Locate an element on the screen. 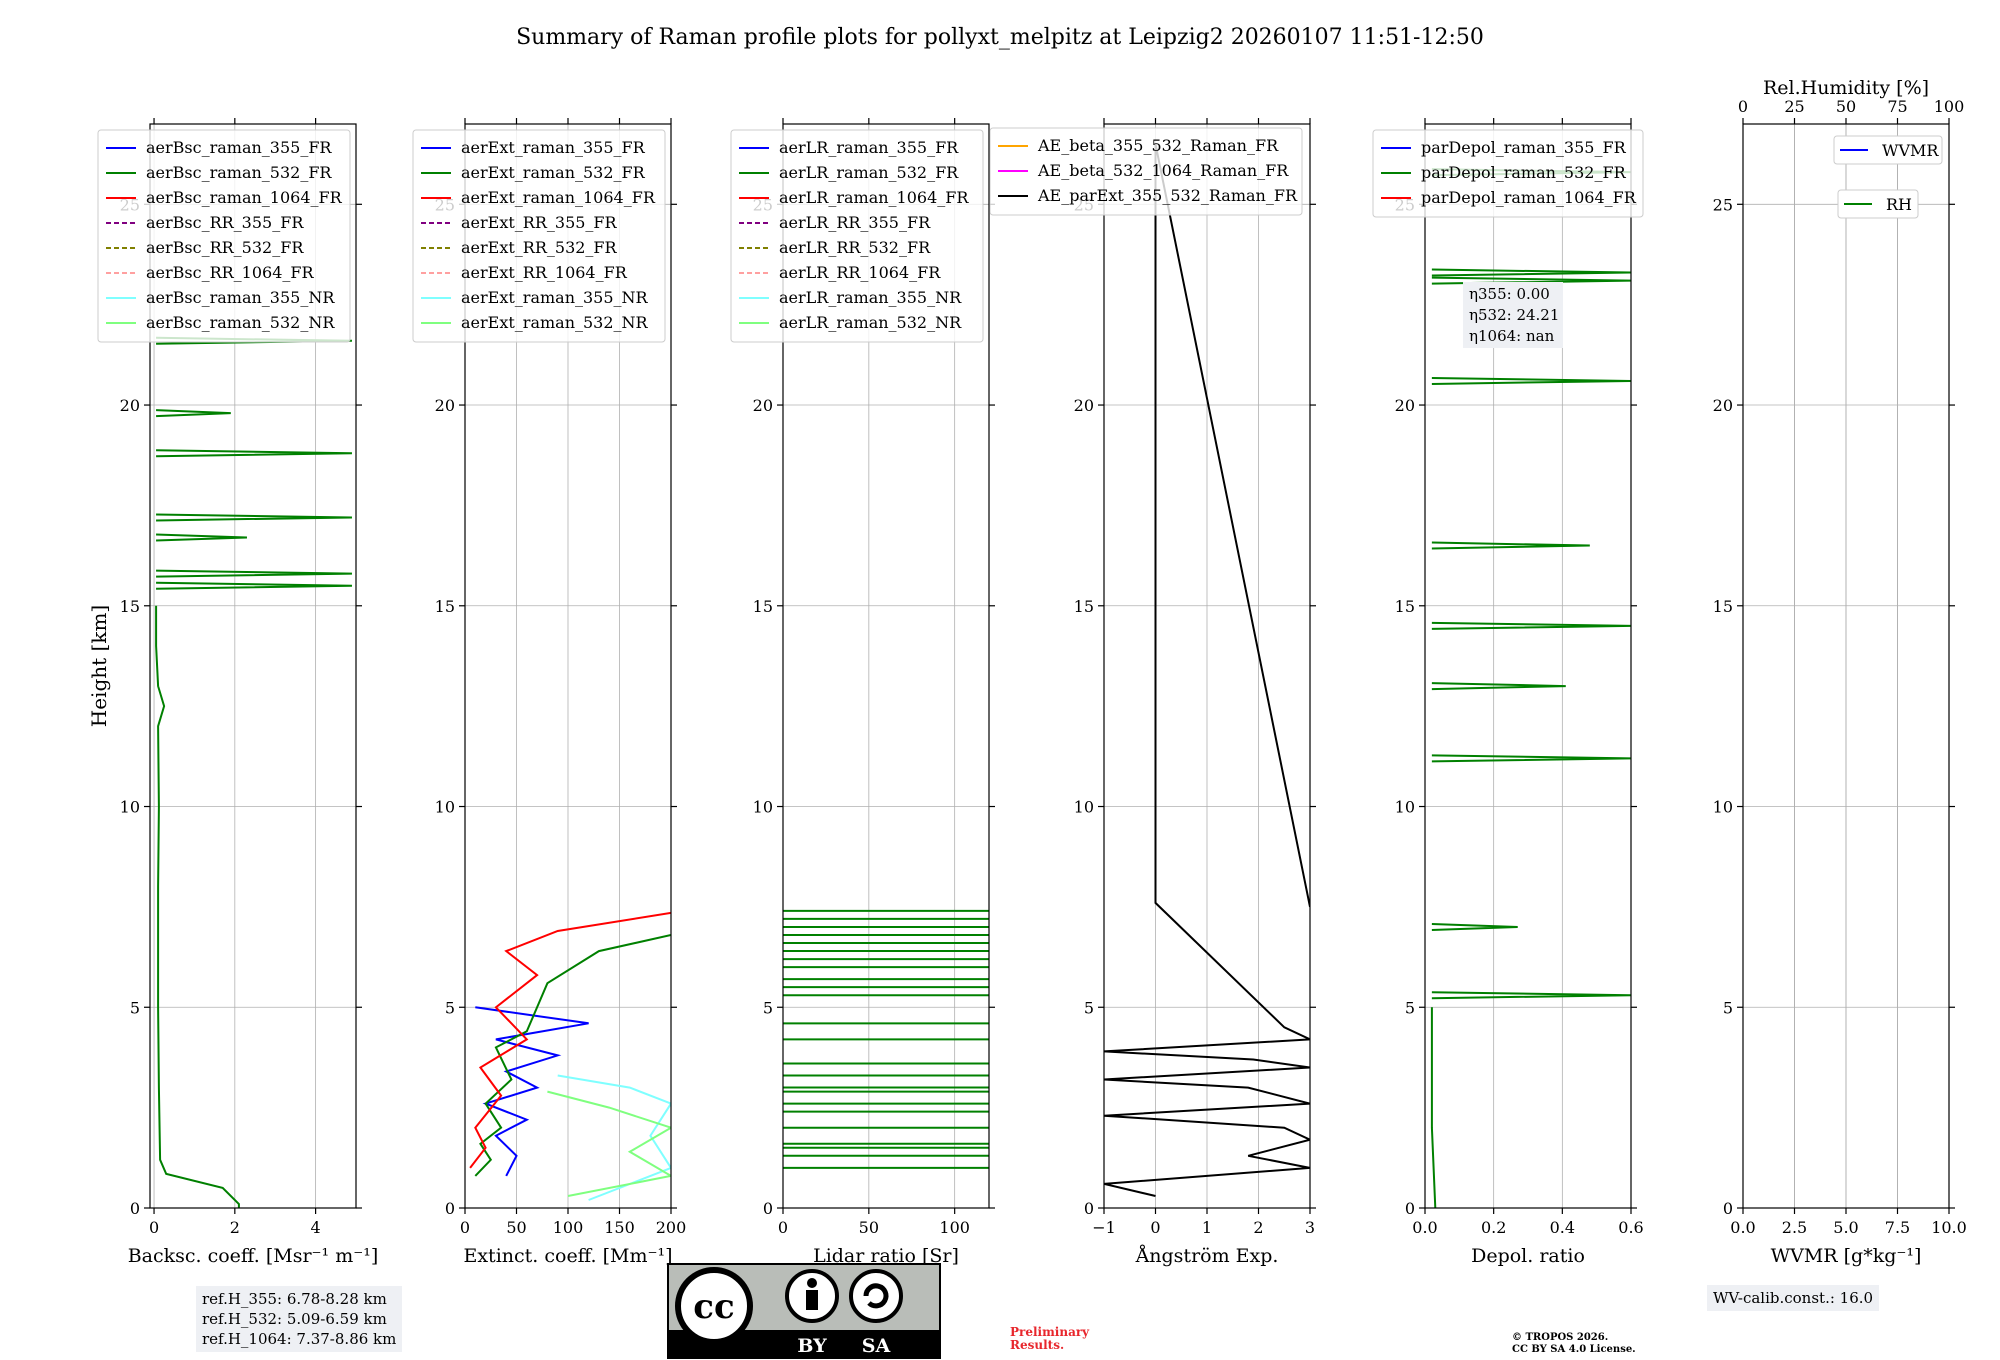 The height and width of the screenshot is (1360, 2000). axes-frame-lr is located at coordinates (886, 666).